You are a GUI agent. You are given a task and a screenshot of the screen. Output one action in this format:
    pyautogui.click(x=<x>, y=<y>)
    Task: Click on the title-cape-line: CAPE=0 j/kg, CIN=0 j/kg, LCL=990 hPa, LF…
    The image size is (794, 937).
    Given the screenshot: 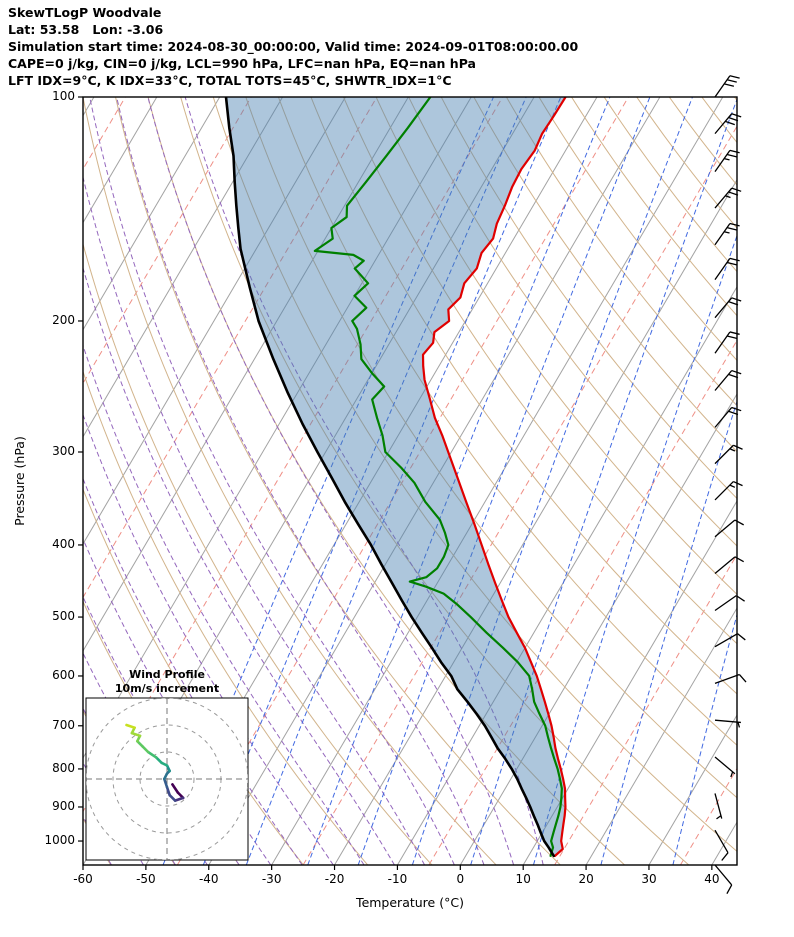 What is the action you would take?
    pyautogui.click(x=242, y=63)
    